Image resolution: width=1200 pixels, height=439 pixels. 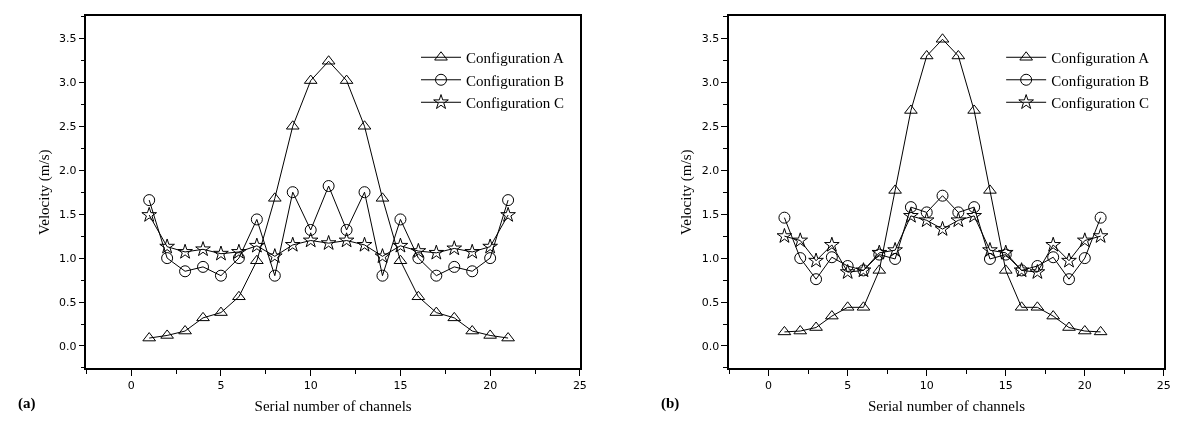 What do you see at coordinates (670, 403) in the screenshot?
I see `text: (b)` at bounding box center [670, 403].